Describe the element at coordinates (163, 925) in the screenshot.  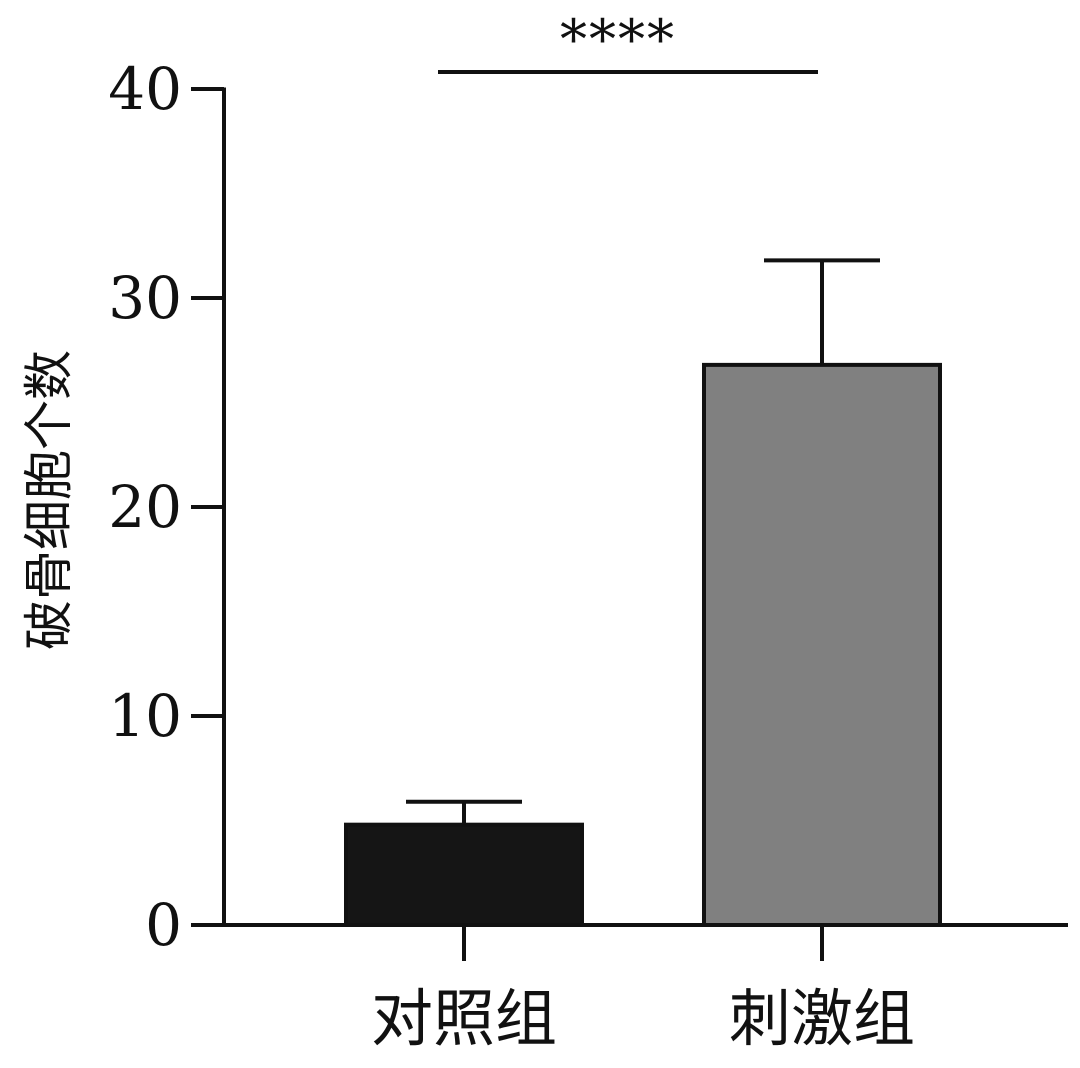
I see `y-tick-label: 0` at that location.